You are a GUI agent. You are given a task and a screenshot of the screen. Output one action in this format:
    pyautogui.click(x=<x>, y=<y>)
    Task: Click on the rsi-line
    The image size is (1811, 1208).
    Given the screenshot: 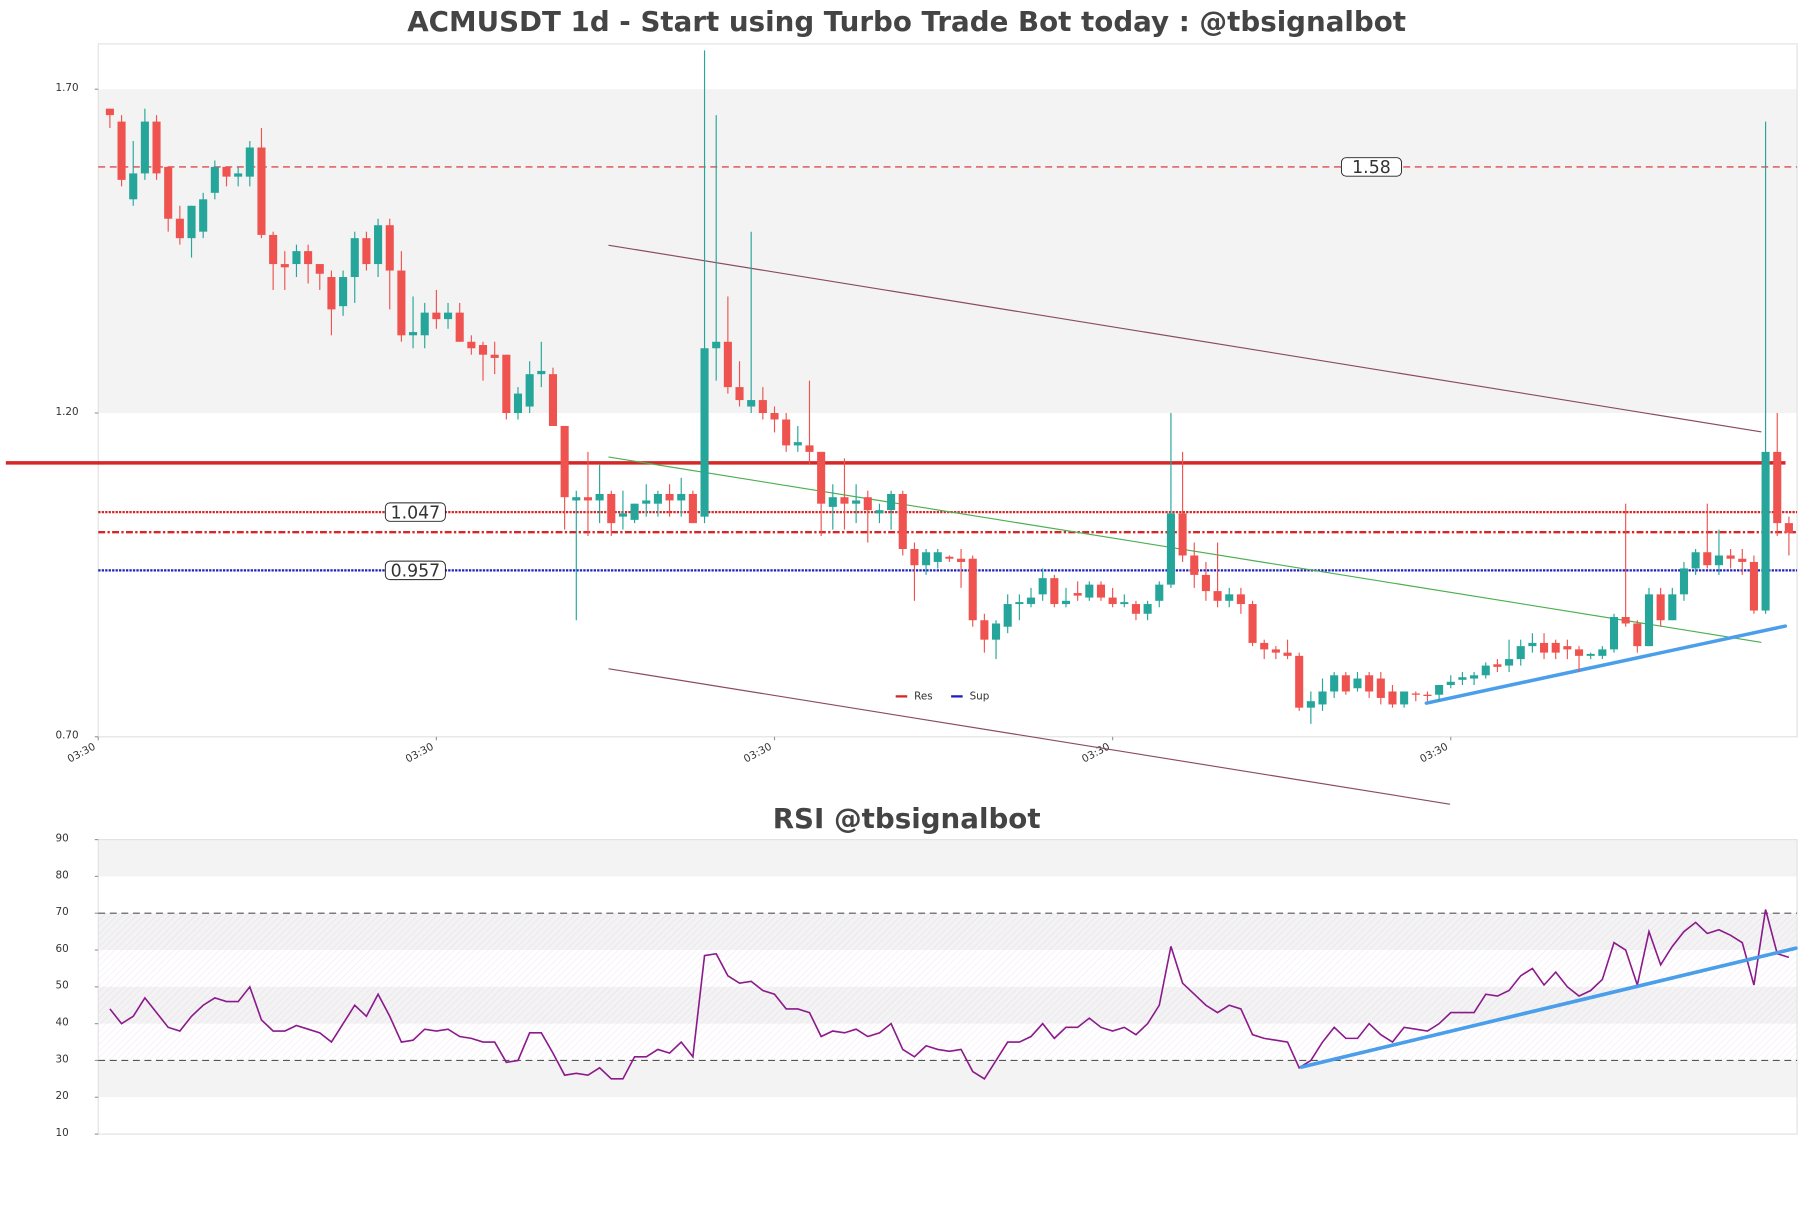 What is the action you would take?
    pyautogui.click(x=949, y=994)
    